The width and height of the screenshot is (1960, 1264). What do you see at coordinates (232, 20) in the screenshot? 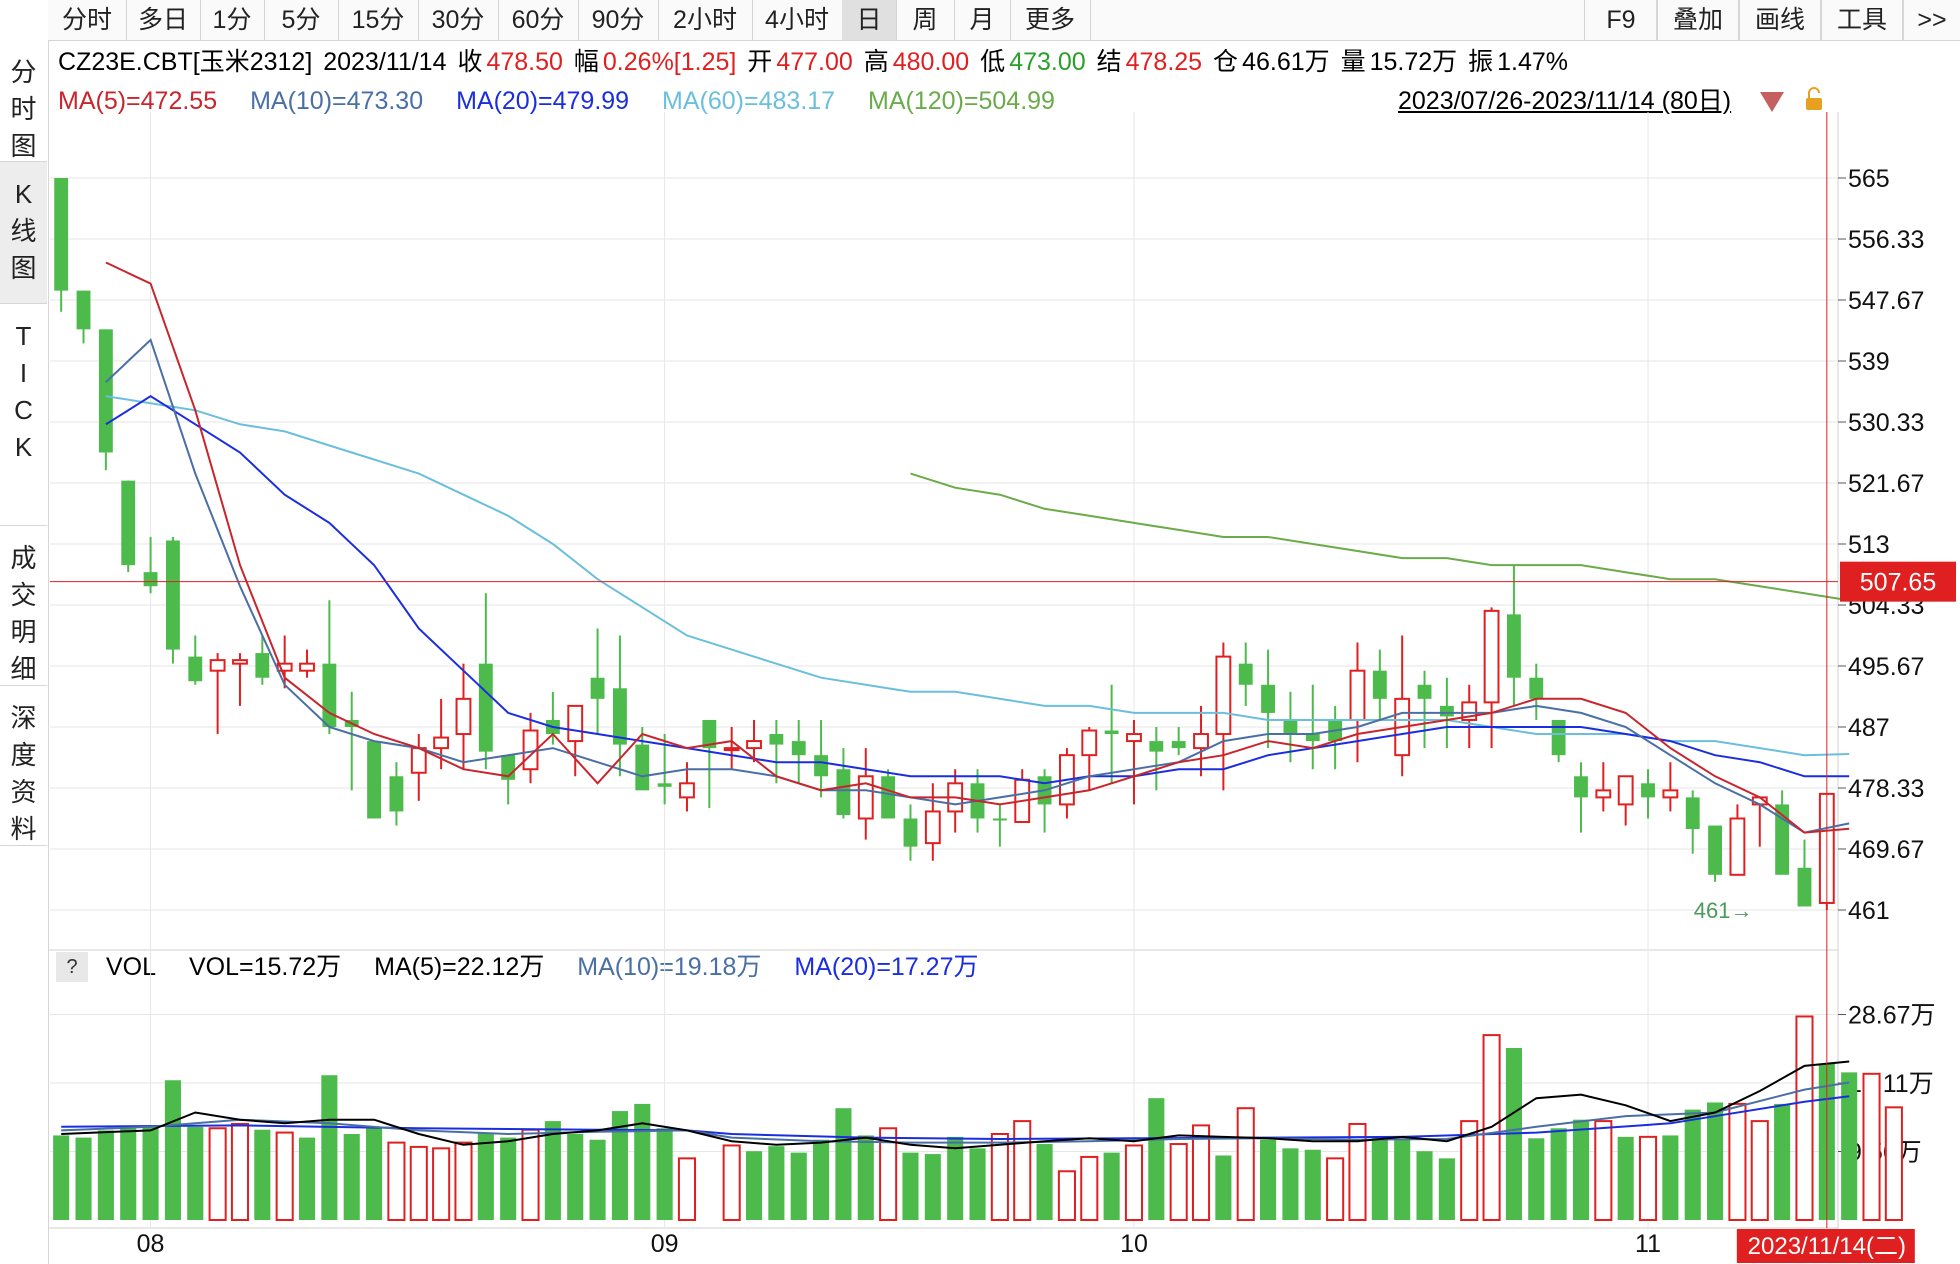
I see `period-tab-2: 1分` at bounding box center [232, 20].